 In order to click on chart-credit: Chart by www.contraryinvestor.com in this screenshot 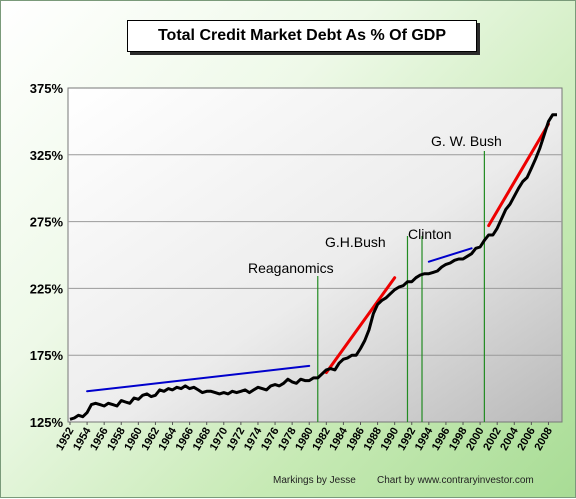, I will do `click(455, 480)`.